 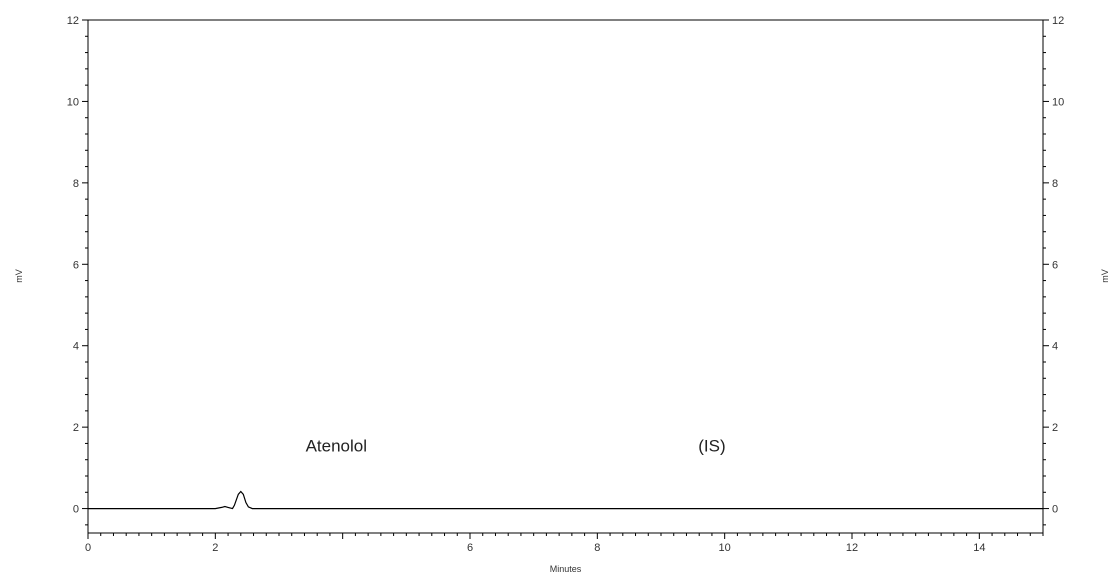 What do you see at coordinates (336, 446) in the screenshot?
I see `peak-annotation: Atenolol` at bounding box center [336, 446].